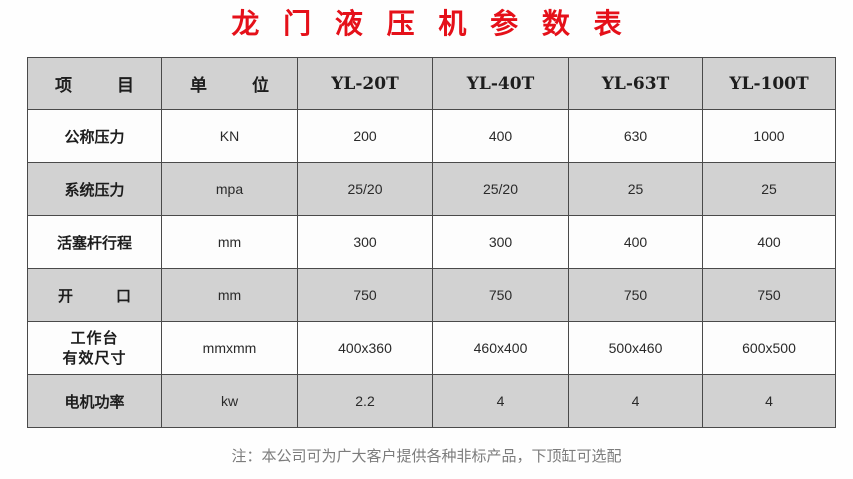  I want to click on row-label: 活塞杆行程, so click(94, 242).